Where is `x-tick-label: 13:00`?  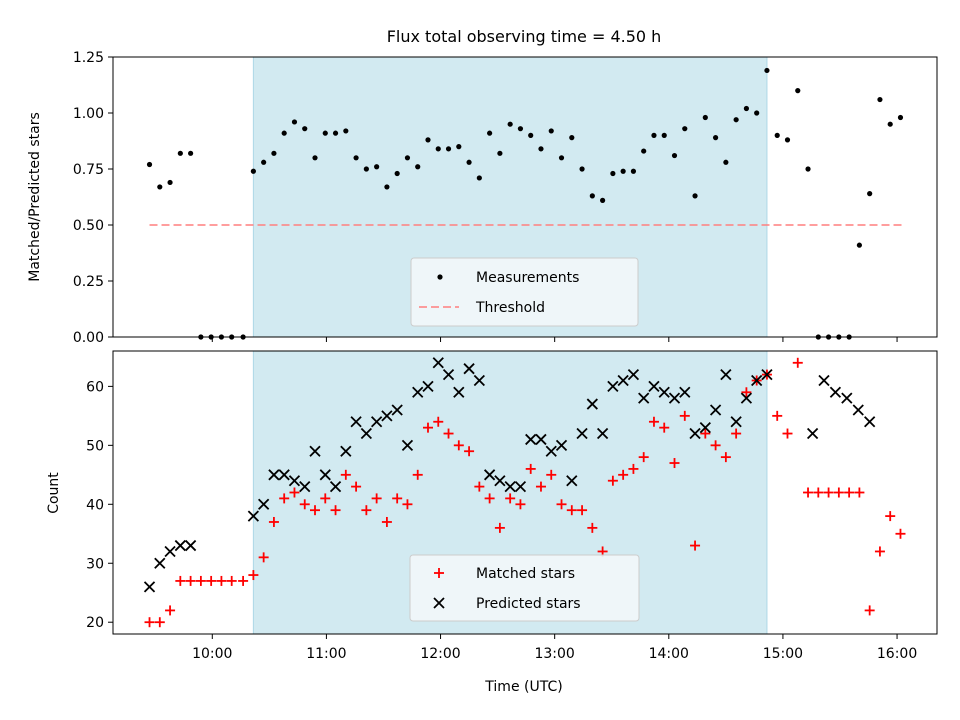
x-tick-label: 13:00 is located at coordinates (554, 654).